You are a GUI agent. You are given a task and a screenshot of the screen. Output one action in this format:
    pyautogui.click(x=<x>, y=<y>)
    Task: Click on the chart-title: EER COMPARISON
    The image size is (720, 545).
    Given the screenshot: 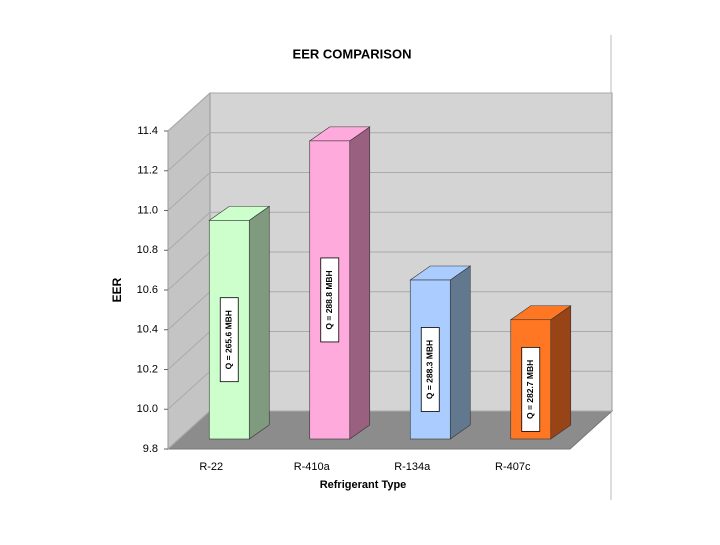 What is the action you would take?
    pyautogui.click(x=352, y=53)
    